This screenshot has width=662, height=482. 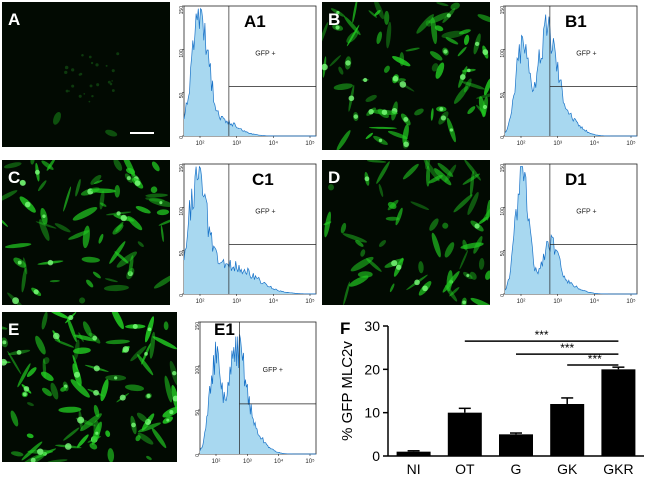 What do you see at coordinates (465, 469) in the screenshot?
I see `category-label: OT` at bounding box center [465, 469].